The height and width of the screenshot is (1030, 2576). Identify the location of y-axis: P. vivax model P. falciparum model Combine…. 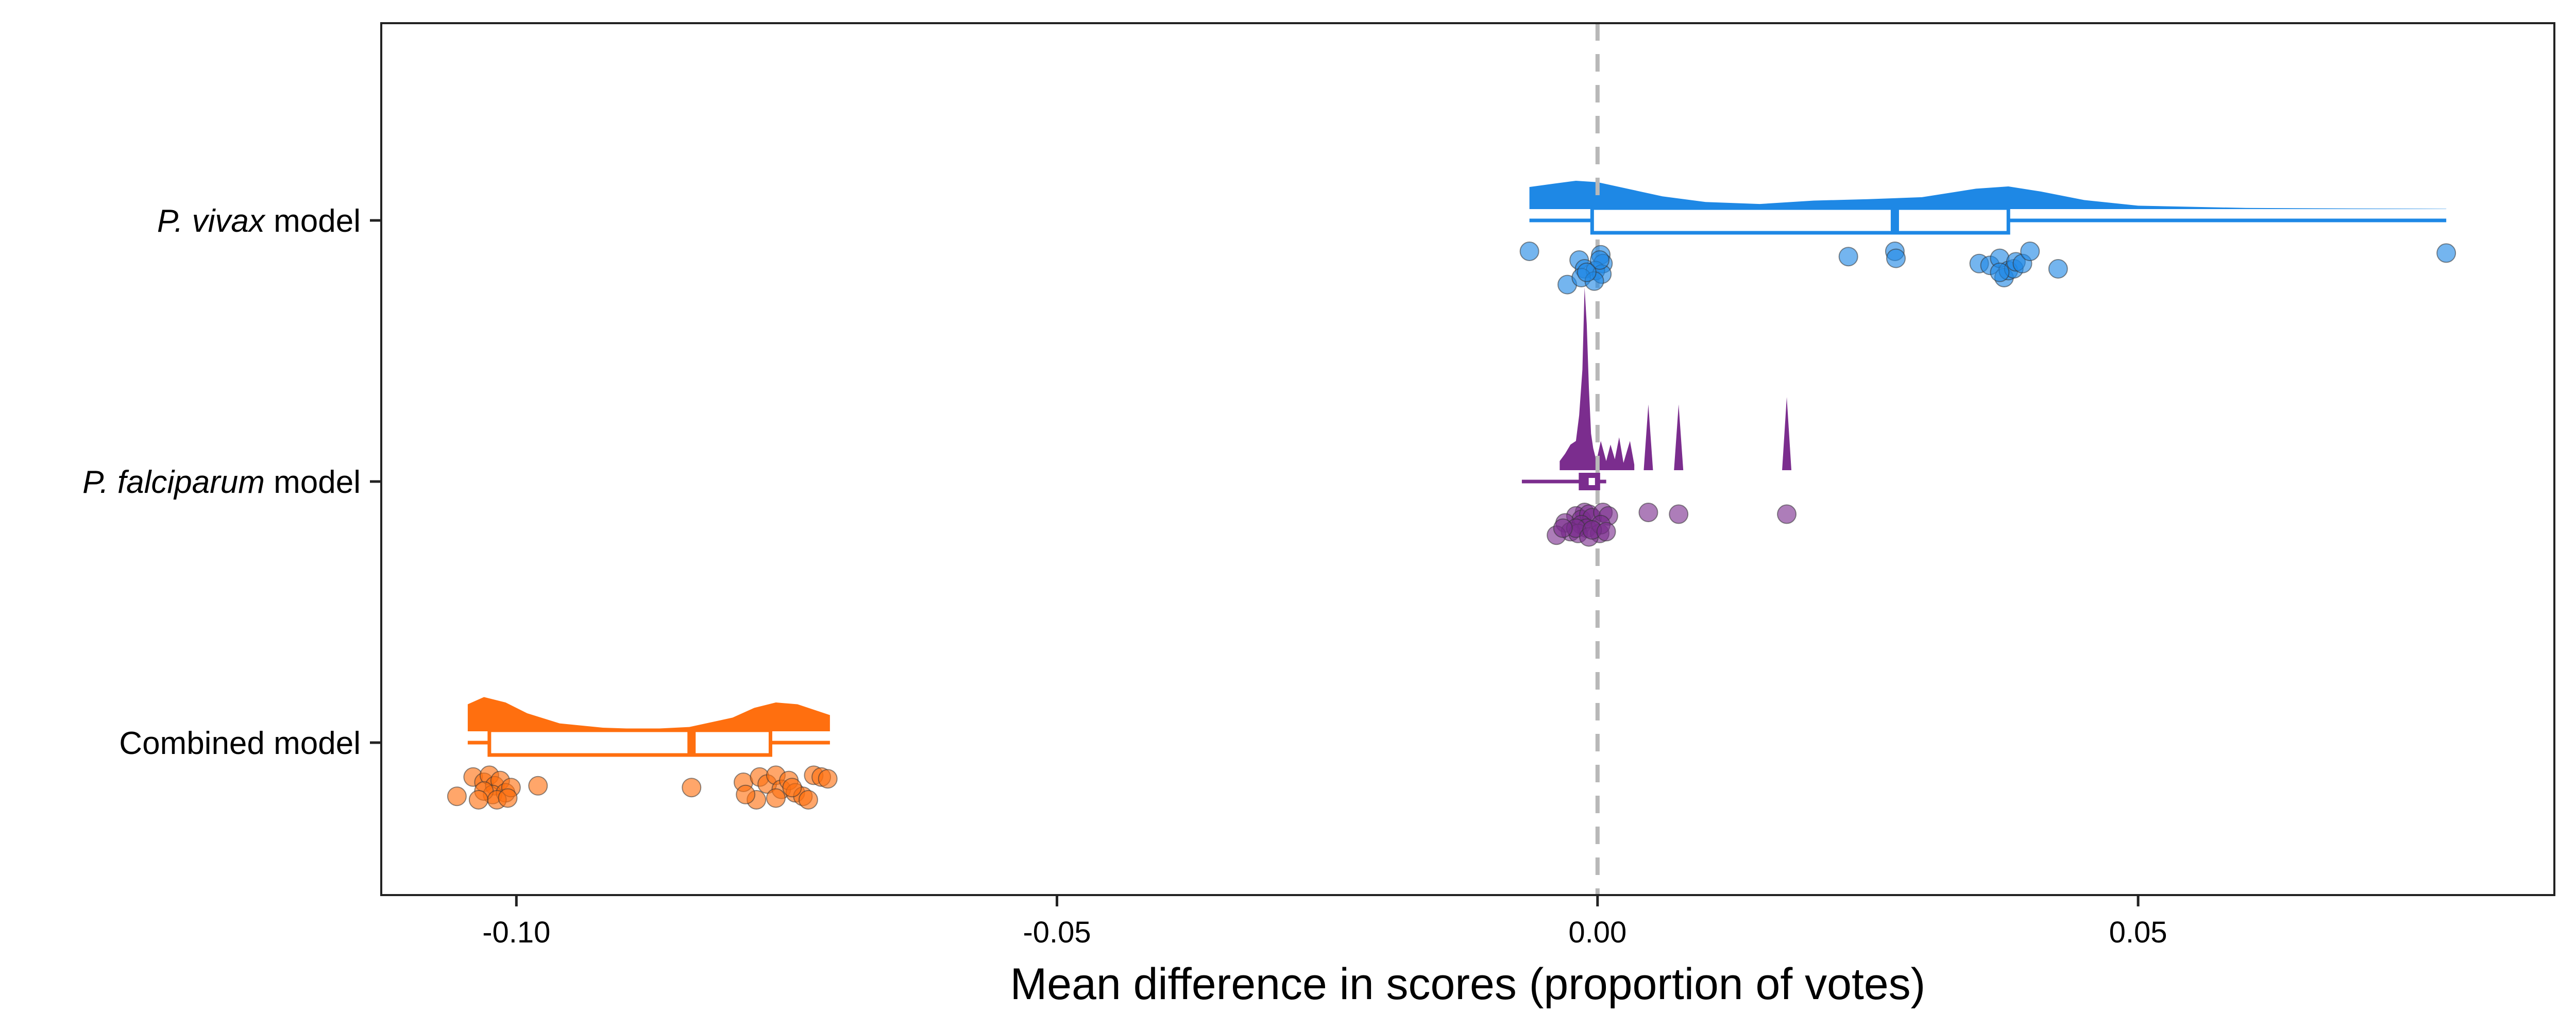
(231, 482).